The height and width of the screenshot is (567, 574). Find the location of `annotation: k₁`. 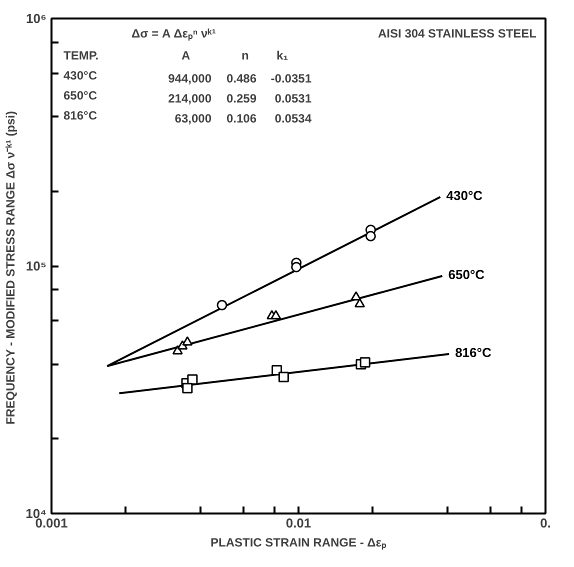

annotation: k₁ is located at coordinates (282, 55).